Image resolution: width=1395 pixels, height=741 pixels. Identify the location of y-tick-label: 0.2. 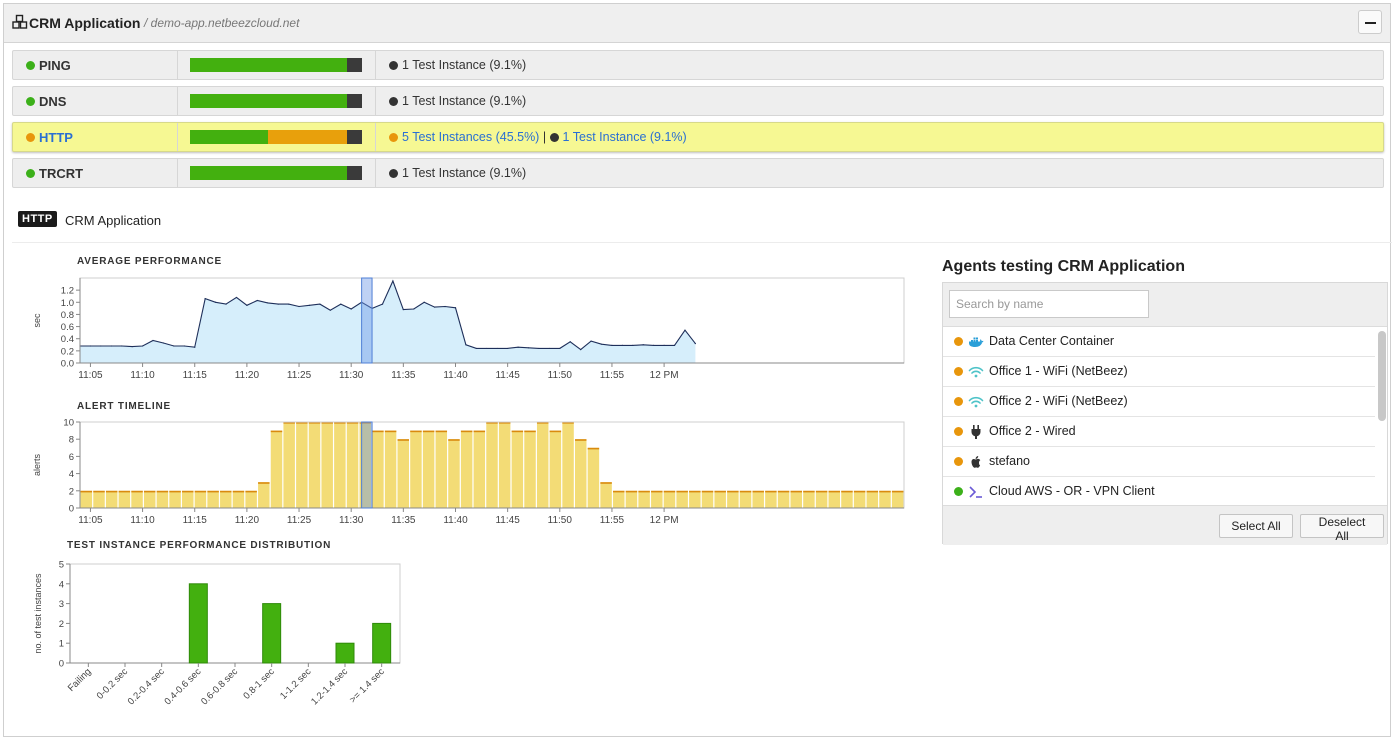
(67, 351).